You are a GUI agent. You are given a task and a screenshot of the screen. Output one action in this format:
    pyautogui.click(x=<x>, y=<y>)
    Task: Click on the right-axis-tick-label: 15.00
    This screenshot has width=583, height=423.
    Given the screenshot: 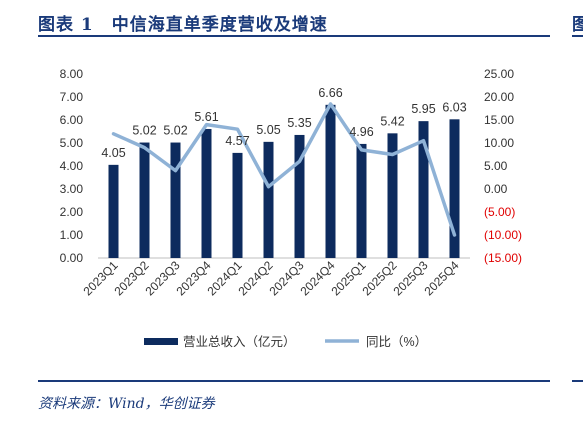 What is the action you would take?
    pyautogui.click(x=499, y=120)
    